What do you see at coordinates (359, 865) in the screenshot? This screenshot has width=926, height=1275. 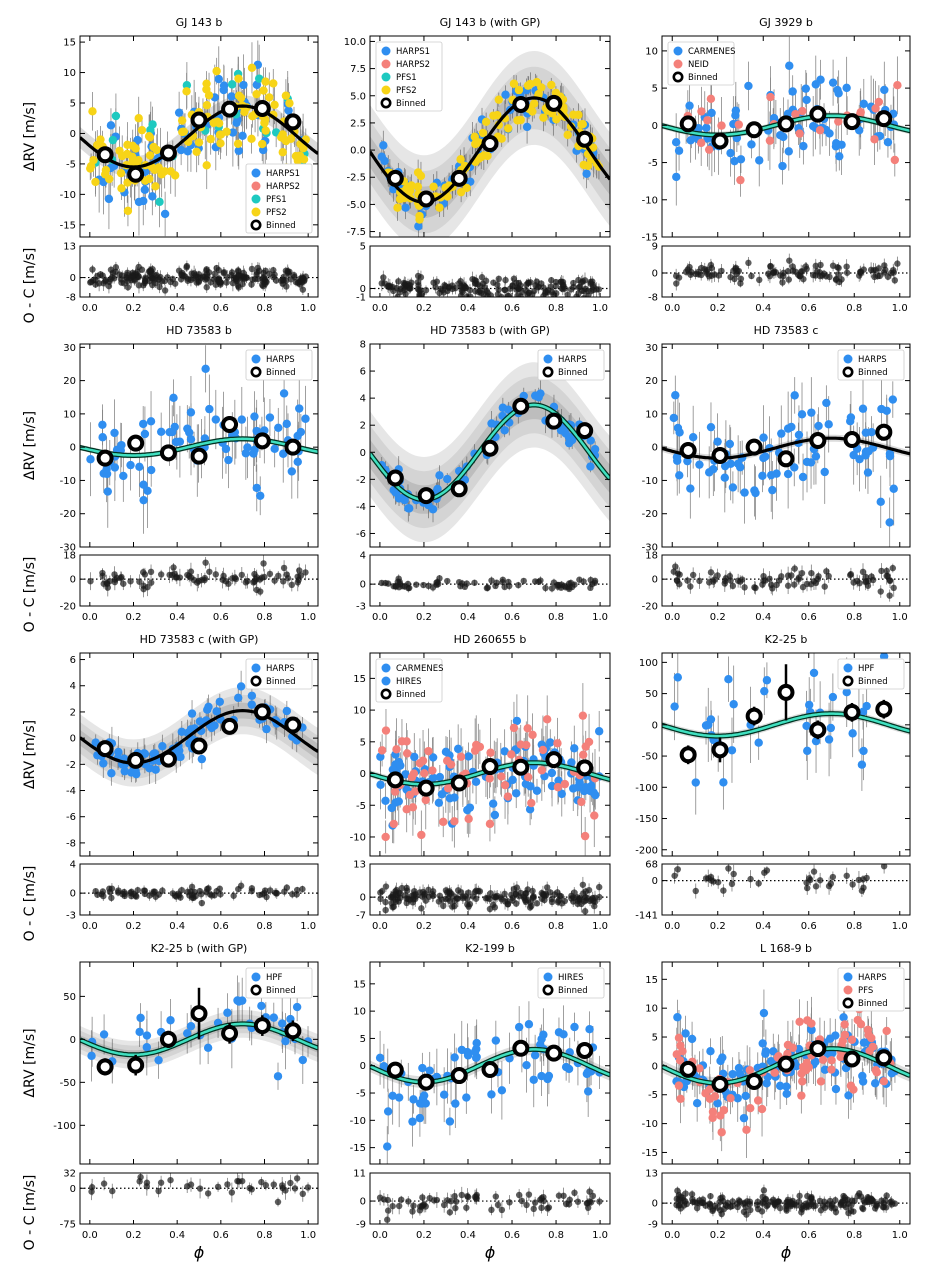 I see `resid-ytick-label: 13` at bounding box center [359, 865].